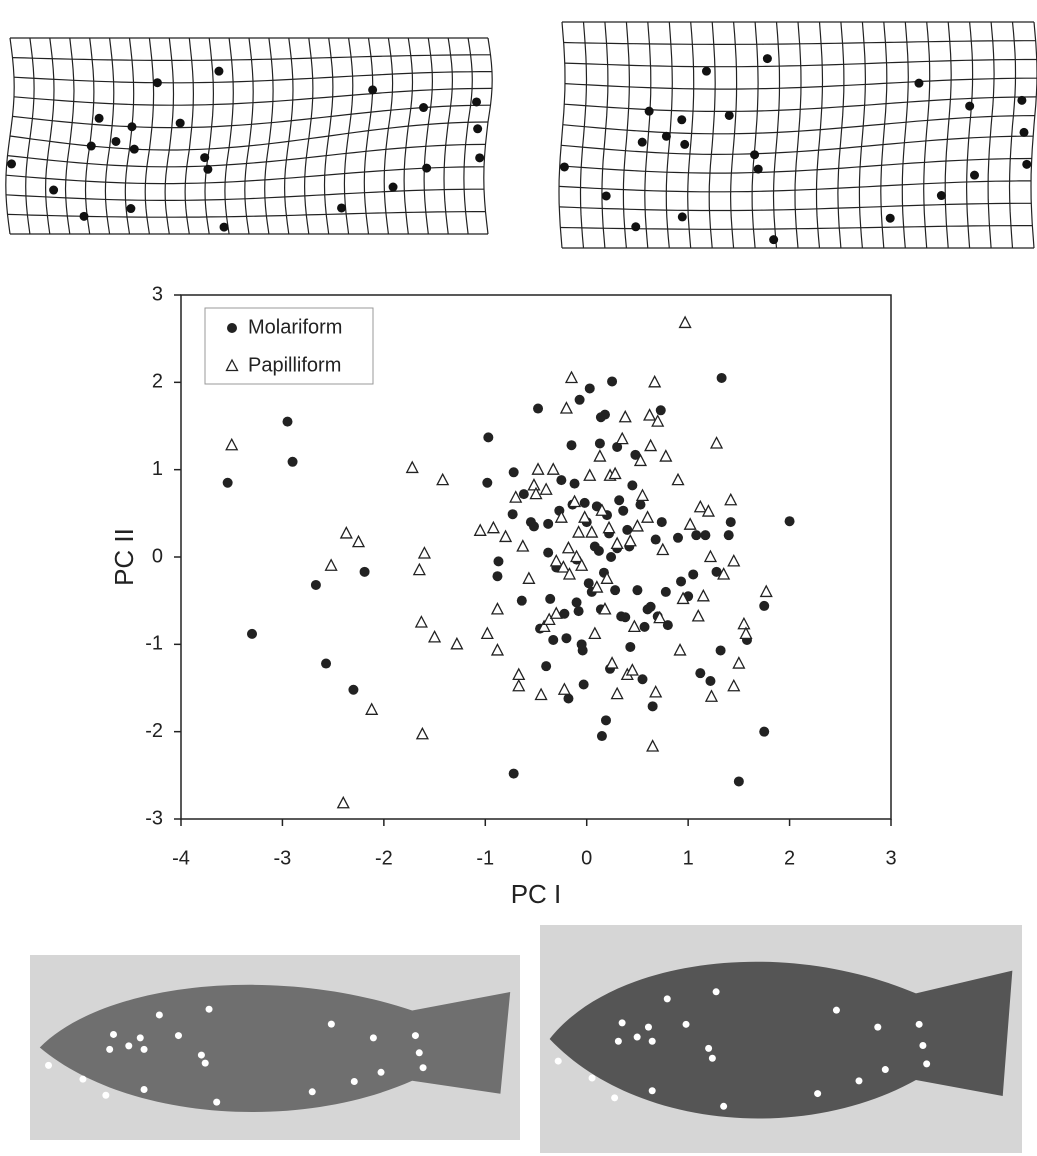 The height and width of the screenshot is (1156, 1037). I want to click on legend-marker, so click(232, 365).